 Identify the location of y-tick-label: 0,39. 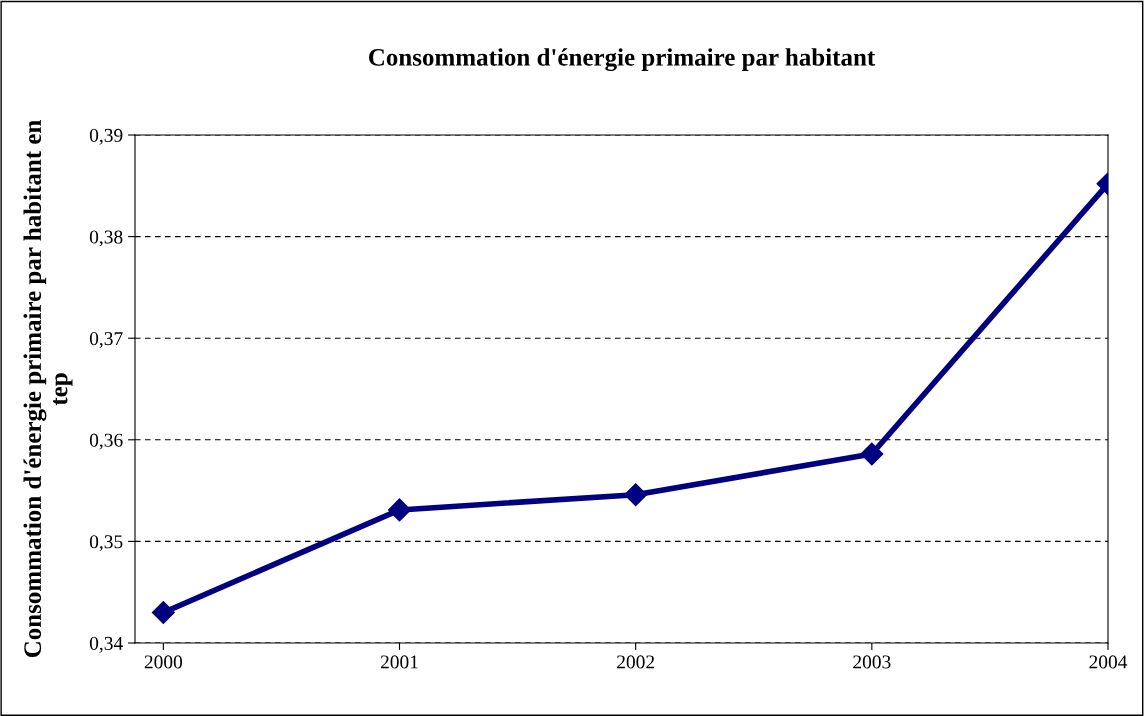
(106, 136).